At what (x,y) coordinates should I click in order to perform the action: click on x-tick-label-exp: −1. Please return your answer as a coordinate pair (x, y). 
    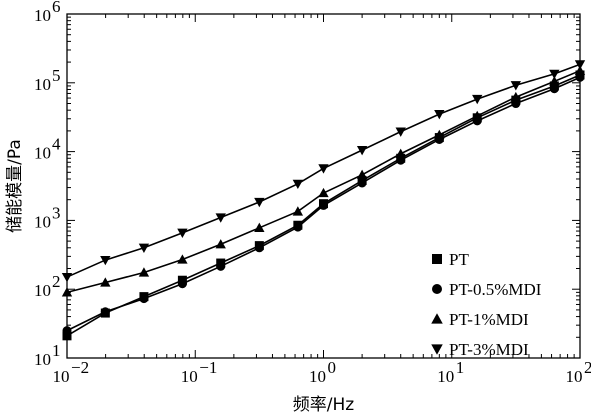
    Looking at the image, I should click on (208, 367).